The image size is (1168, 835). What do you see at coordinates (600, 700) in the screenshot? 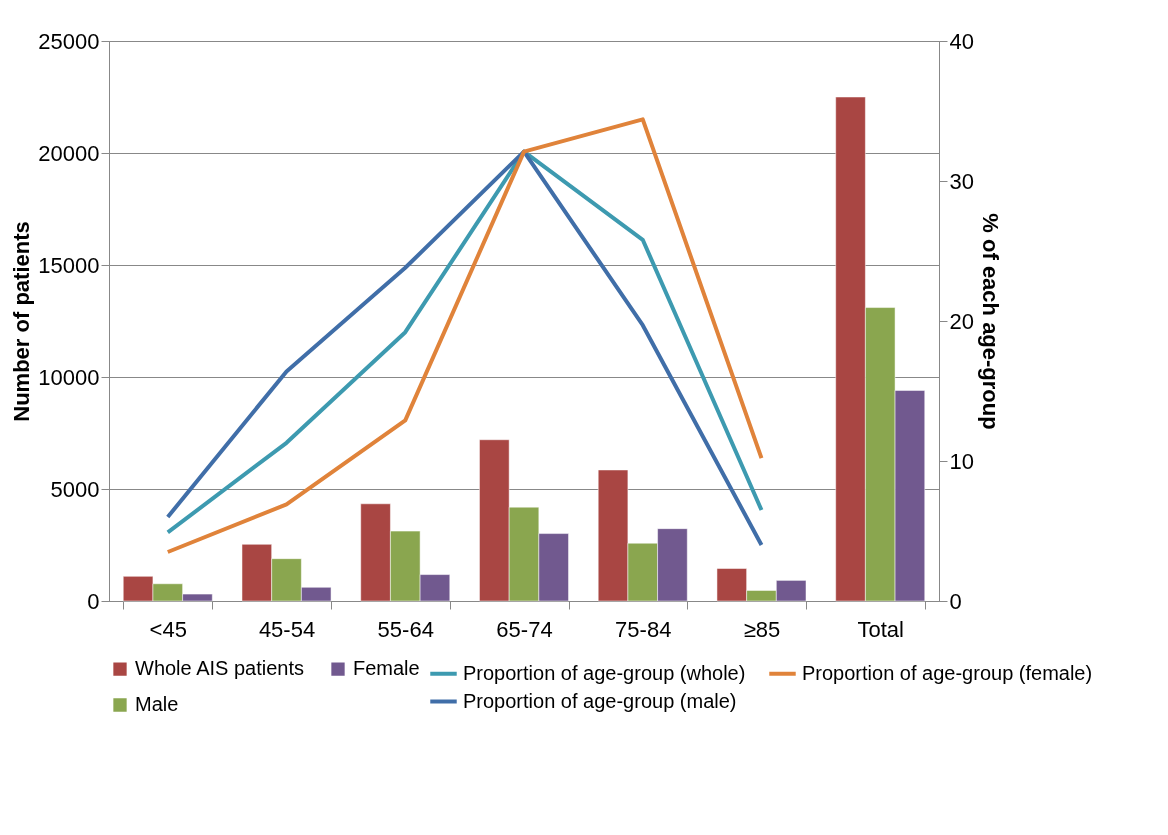
I see `legend-label: Proportion of age-group (male)` at bounding box center [600, 700].